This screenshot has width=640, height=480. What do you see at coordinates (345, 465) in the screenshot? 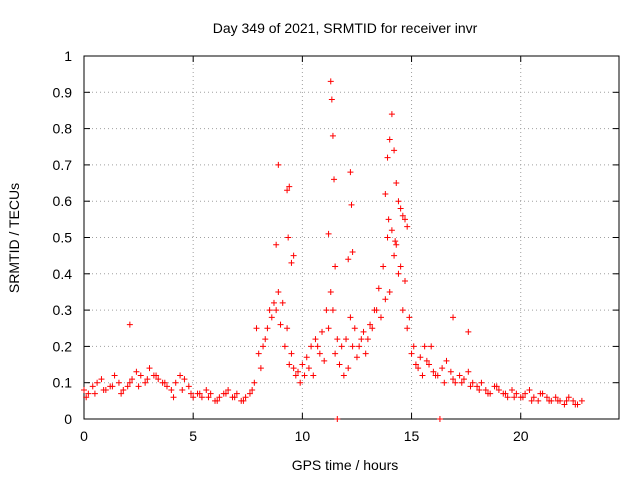
I see `x-axis-label: GPS time / hours` at bounding box center [345, 465].